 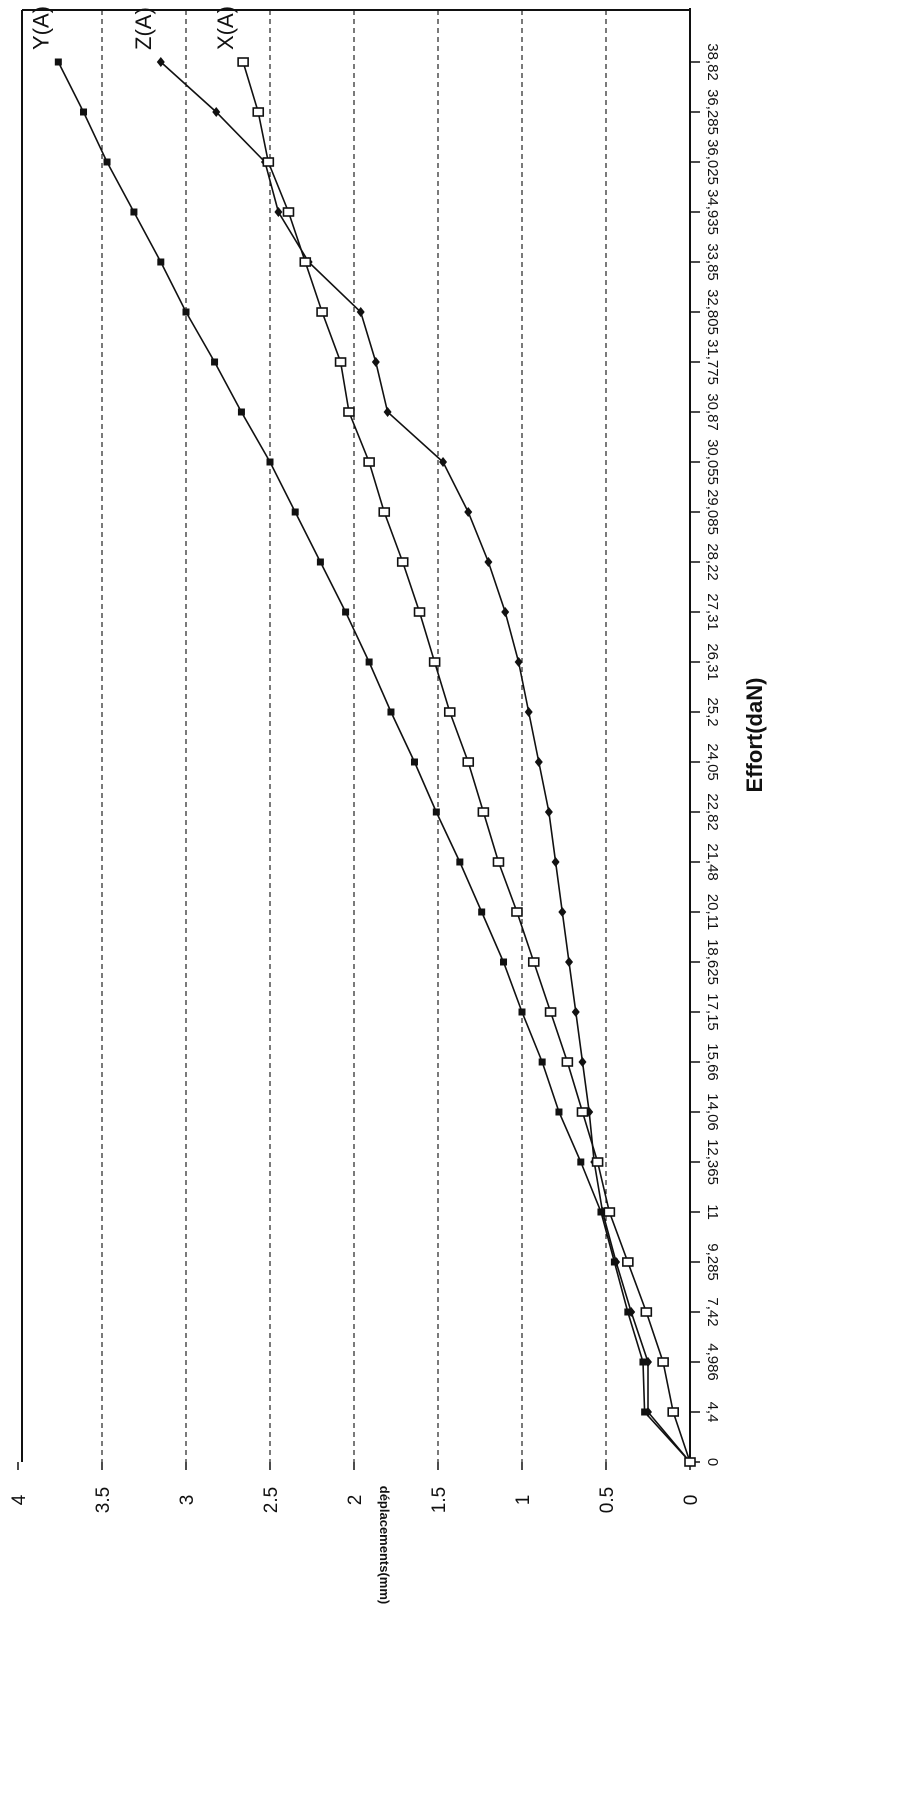 I want to click on x-tick-label: 0, so click(x=712, y=1462).